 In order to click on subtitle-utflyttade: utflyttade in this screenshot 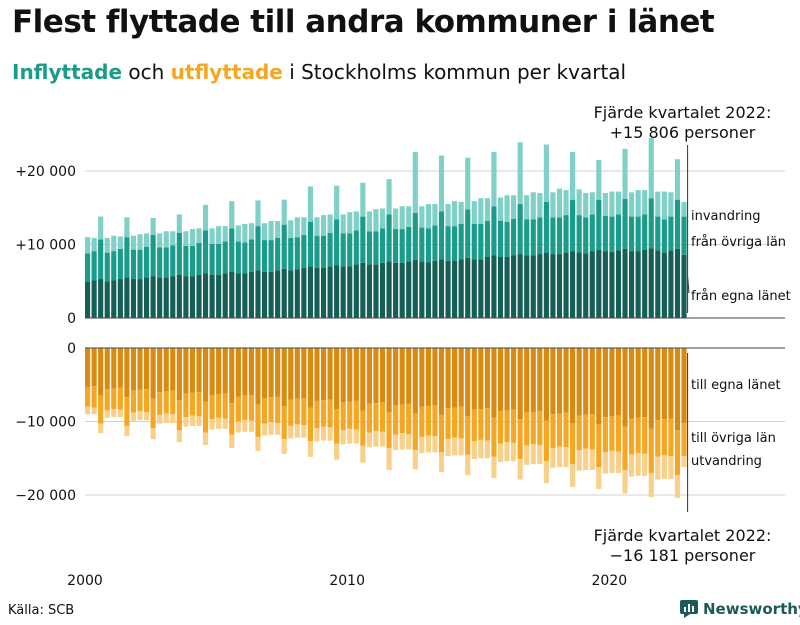, I will do `click(226, 72)`.